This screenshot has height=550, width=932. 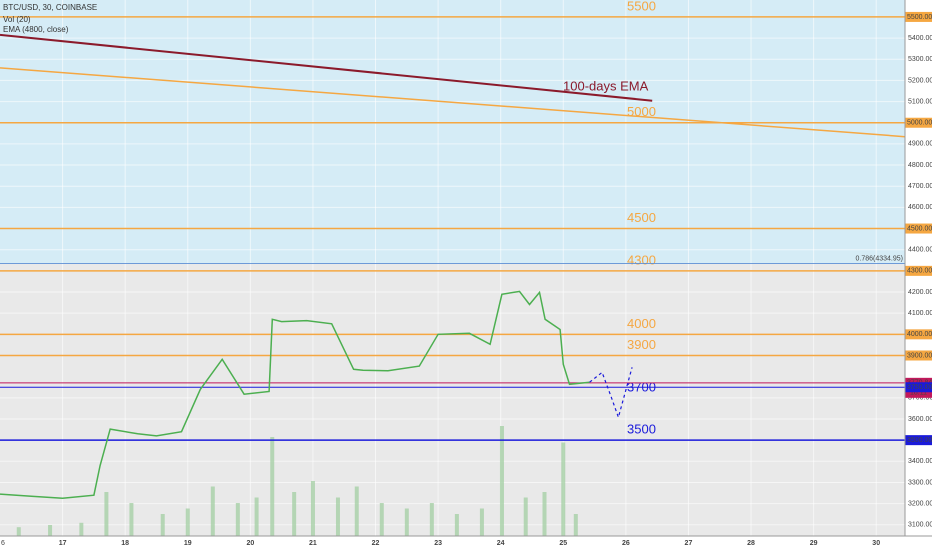 What do you see at coordinates (879, 258) in the screenshot?
I see `fib-label: 0.786(4334.95)` at bounding box center [879, 258].